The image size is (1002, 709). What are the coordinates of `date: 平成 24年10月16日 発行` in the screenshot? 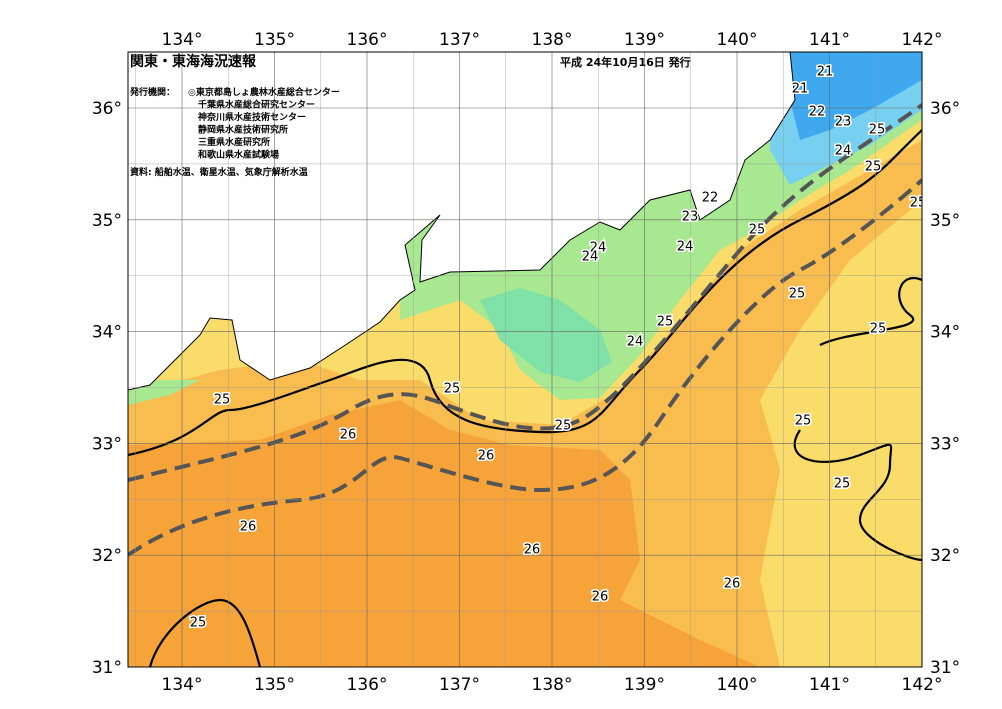 It's located at (625, 62).